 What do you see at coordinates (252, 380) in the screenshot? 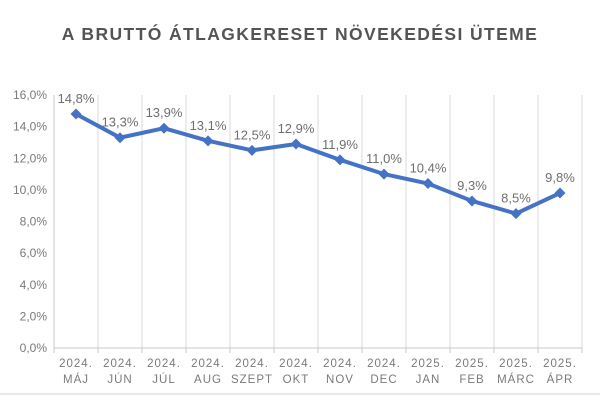
I see `x-axis-tick-label-month: SZEPT` at bounding box center [252, 380].